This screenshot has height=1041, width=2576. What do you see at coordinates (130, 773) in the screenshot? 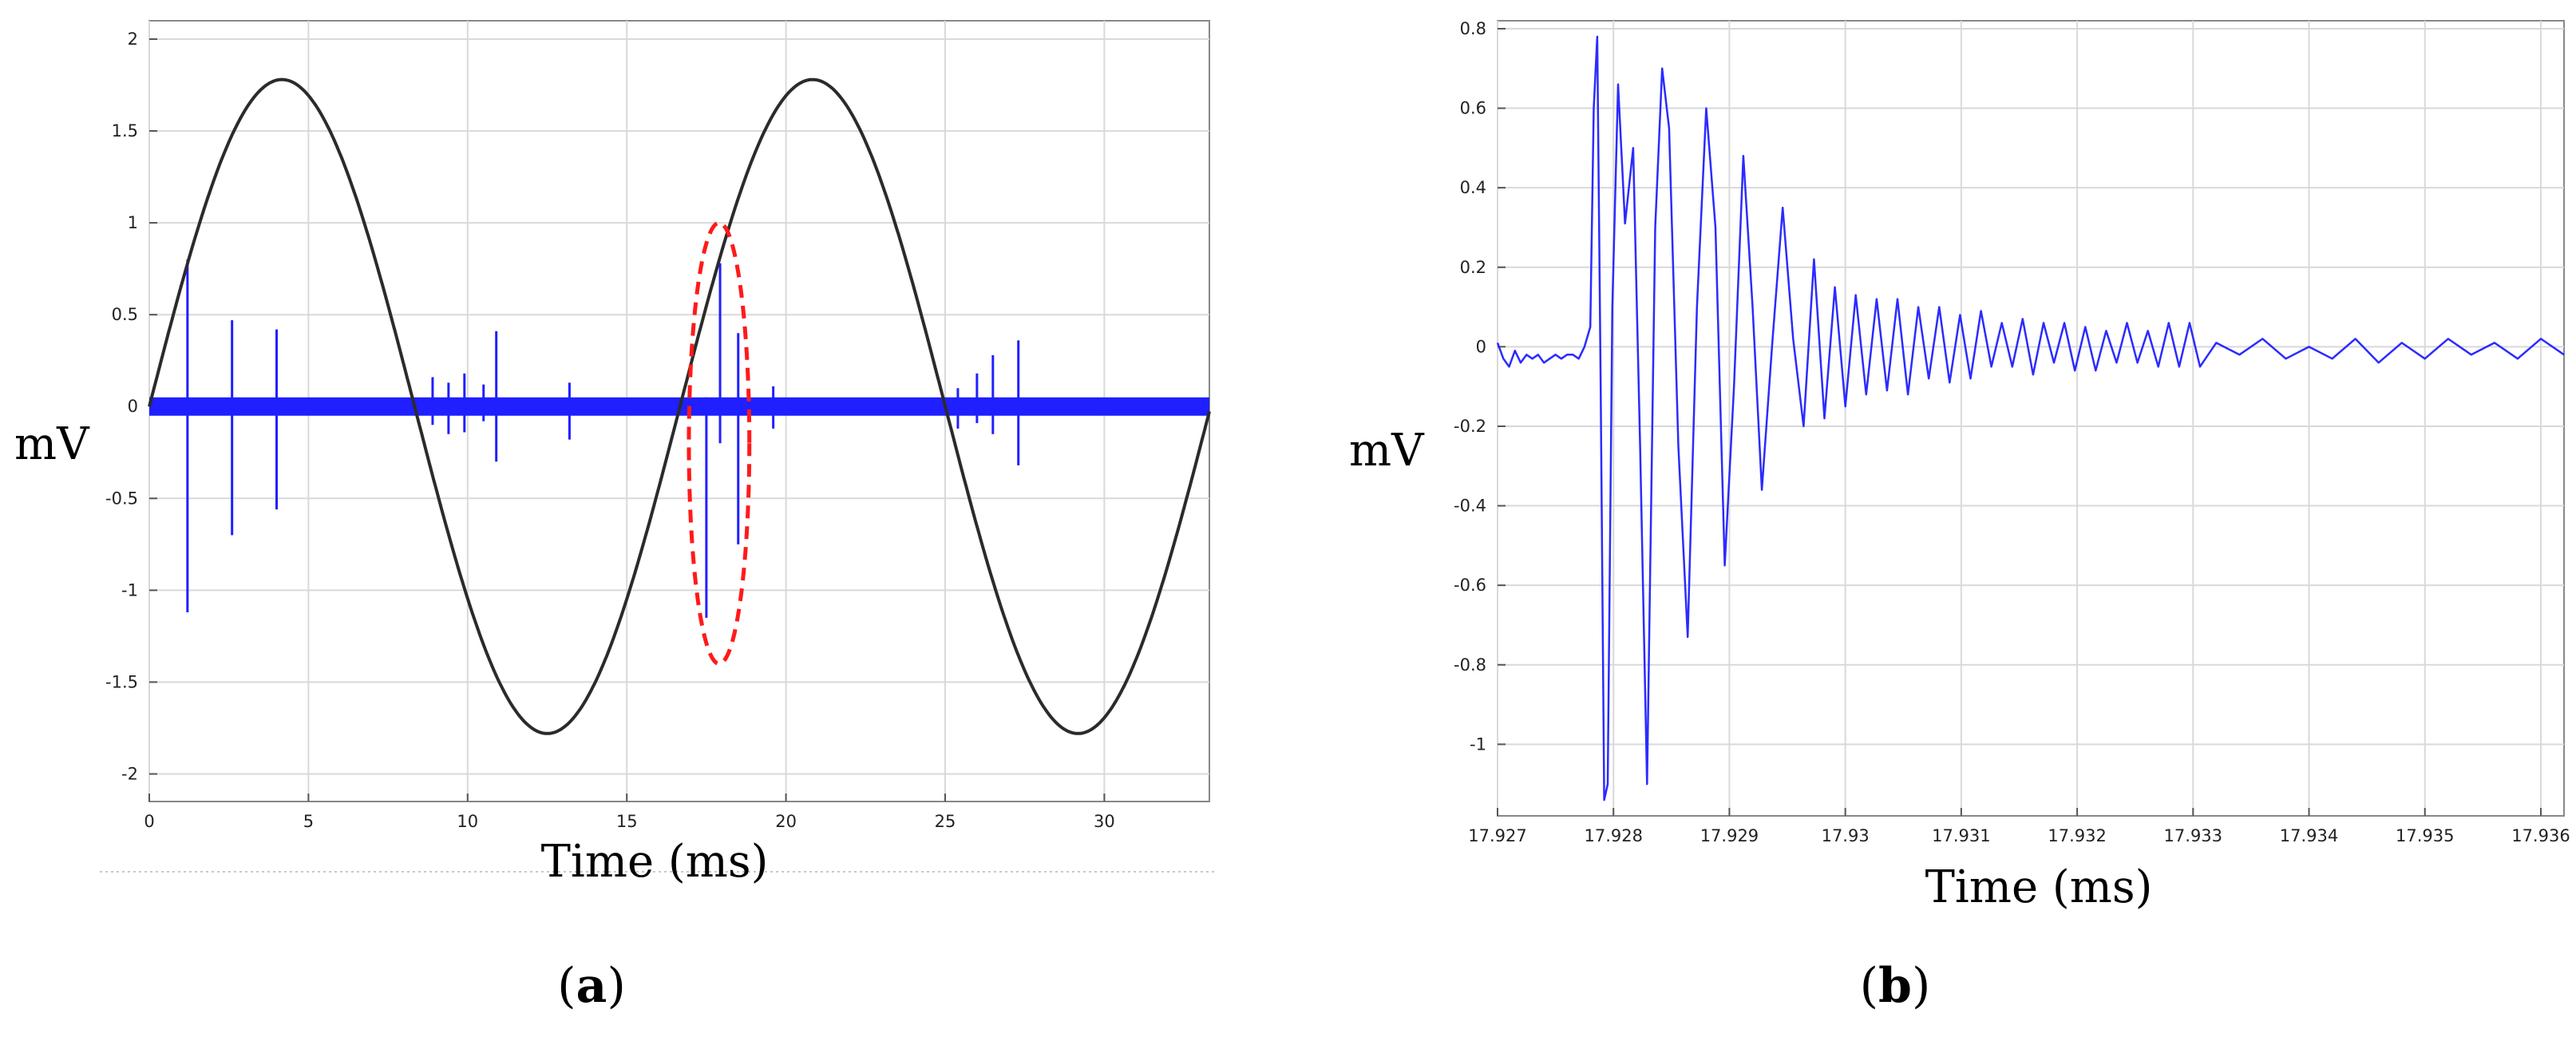
I see `y-tick-label: -2` at bounding box center [130, 773].